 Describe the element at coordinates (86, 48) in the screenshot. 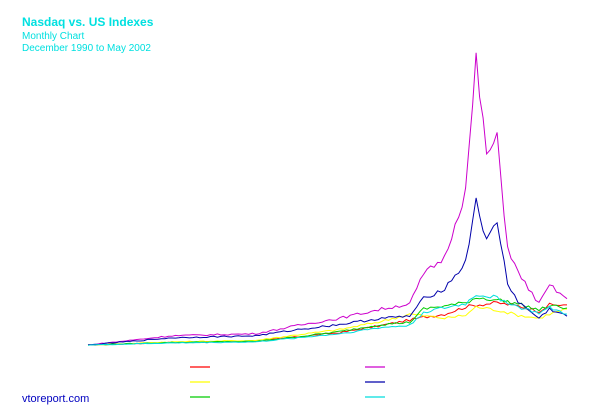

I see `chart-date-range: December 1990 to May 2002` at that location.